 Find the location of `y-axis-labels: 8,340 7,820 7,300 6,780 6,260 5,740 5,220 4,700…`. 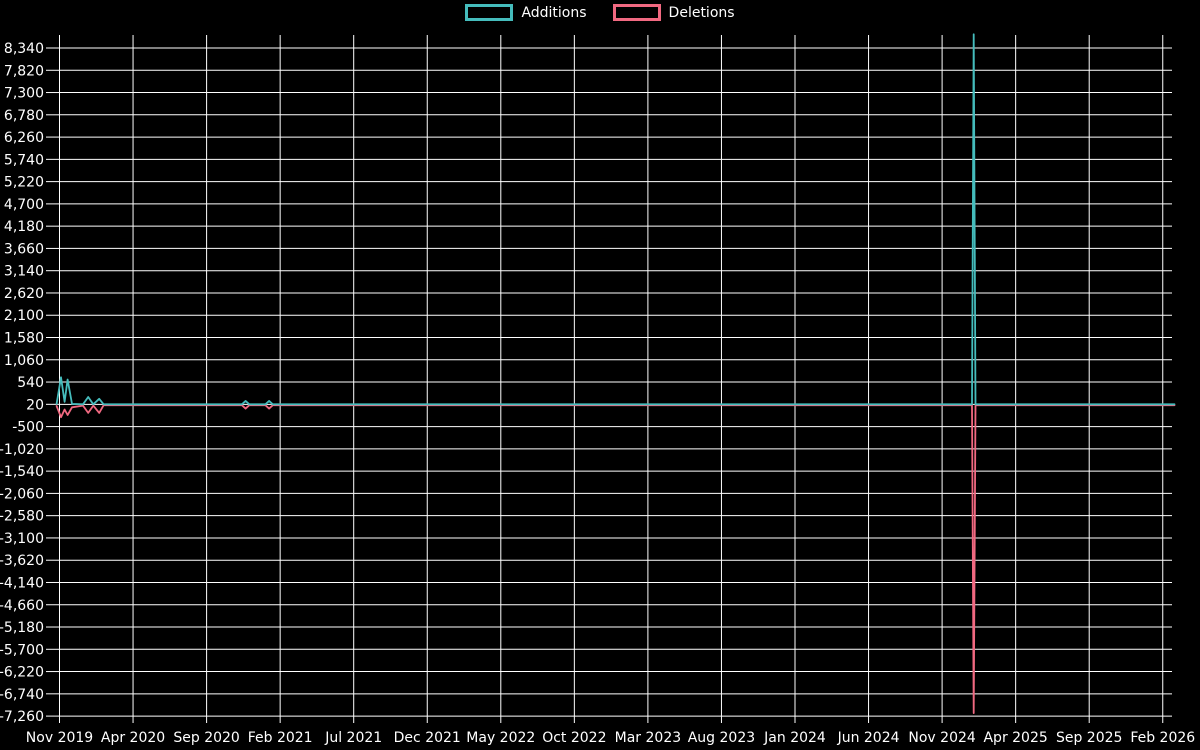

y-axis-labels: 8,340 7,820 7,300 6,780 6,260 5,740 5,220 4,700… is located at coordinates (22, 383).